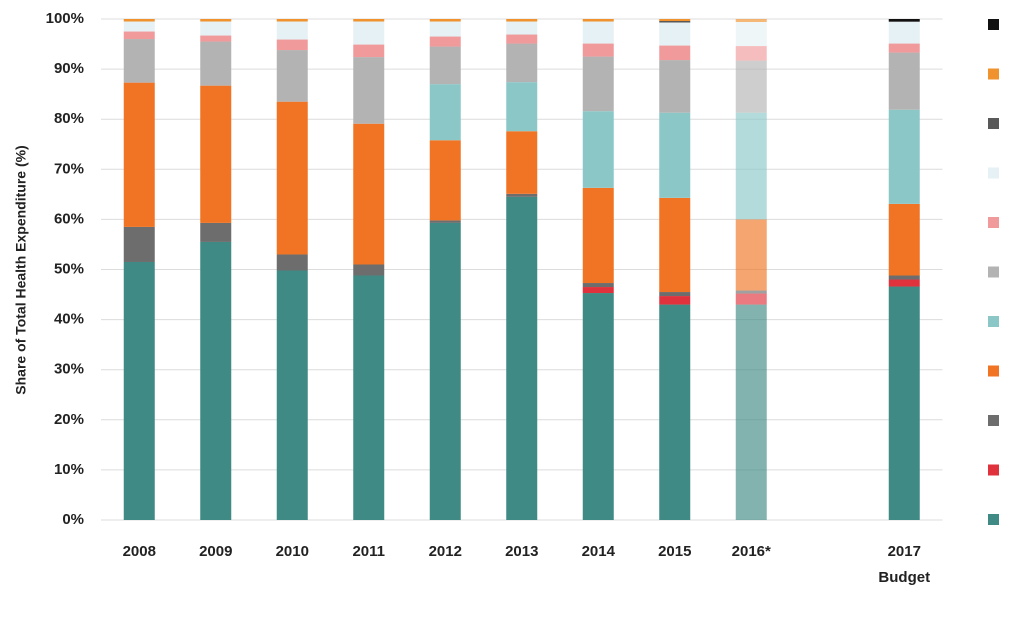 This screenshot has height=628, width=1024. Describe the element at coordinates (69, 369) in the screenshot. I see `y-tick-label: 30%` at that location.